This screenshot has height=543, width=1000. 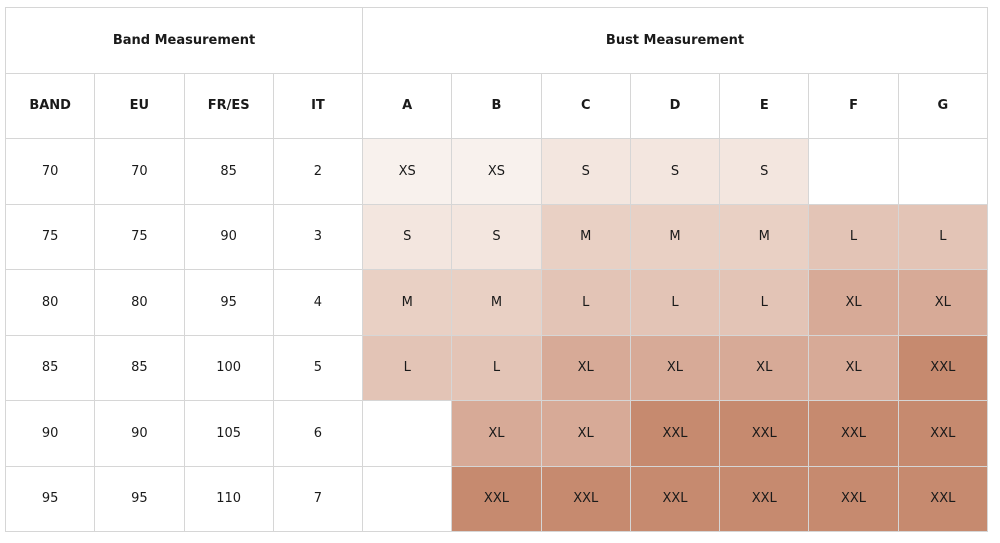 I want to click on table-row: 95 95 110 7 XXL XXL XXL XXL XXL XXL, so click(x=496, y=498).